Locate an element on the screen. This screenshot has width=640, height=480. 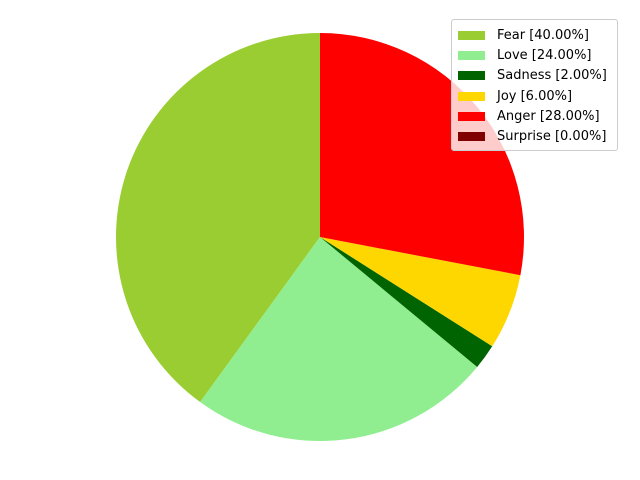
legend-swatch-joy is located at coordinates (471, 96).